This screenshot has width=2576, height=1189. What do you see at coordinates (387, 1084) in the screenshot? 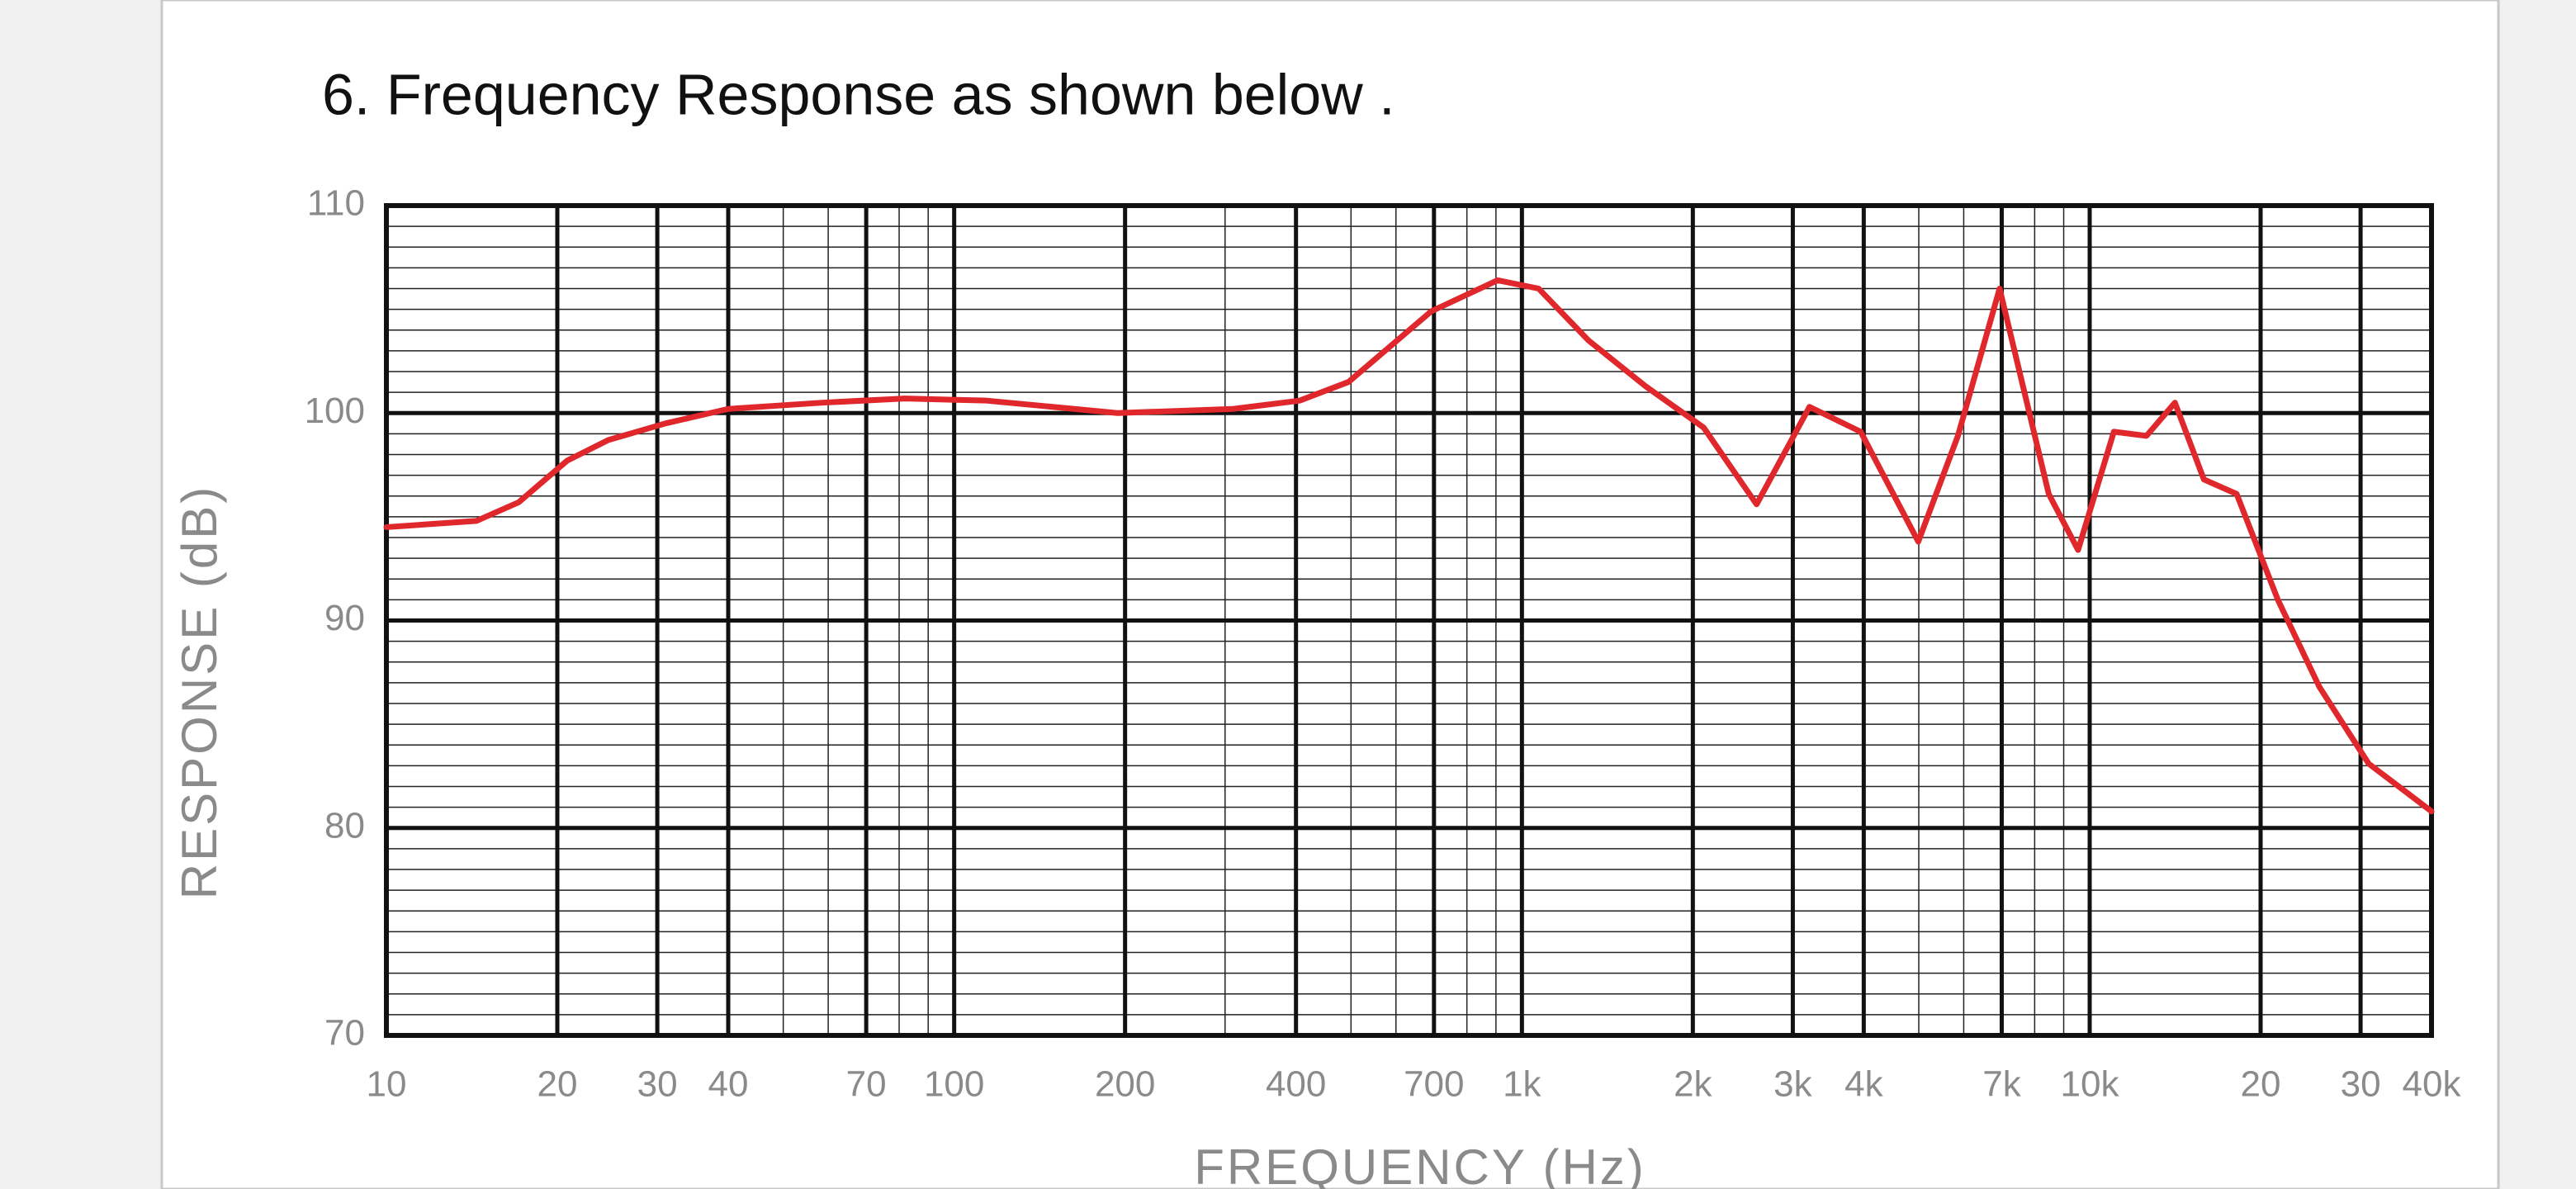
I see `x-tick-label: 10` at bounding box center [387, 1084].